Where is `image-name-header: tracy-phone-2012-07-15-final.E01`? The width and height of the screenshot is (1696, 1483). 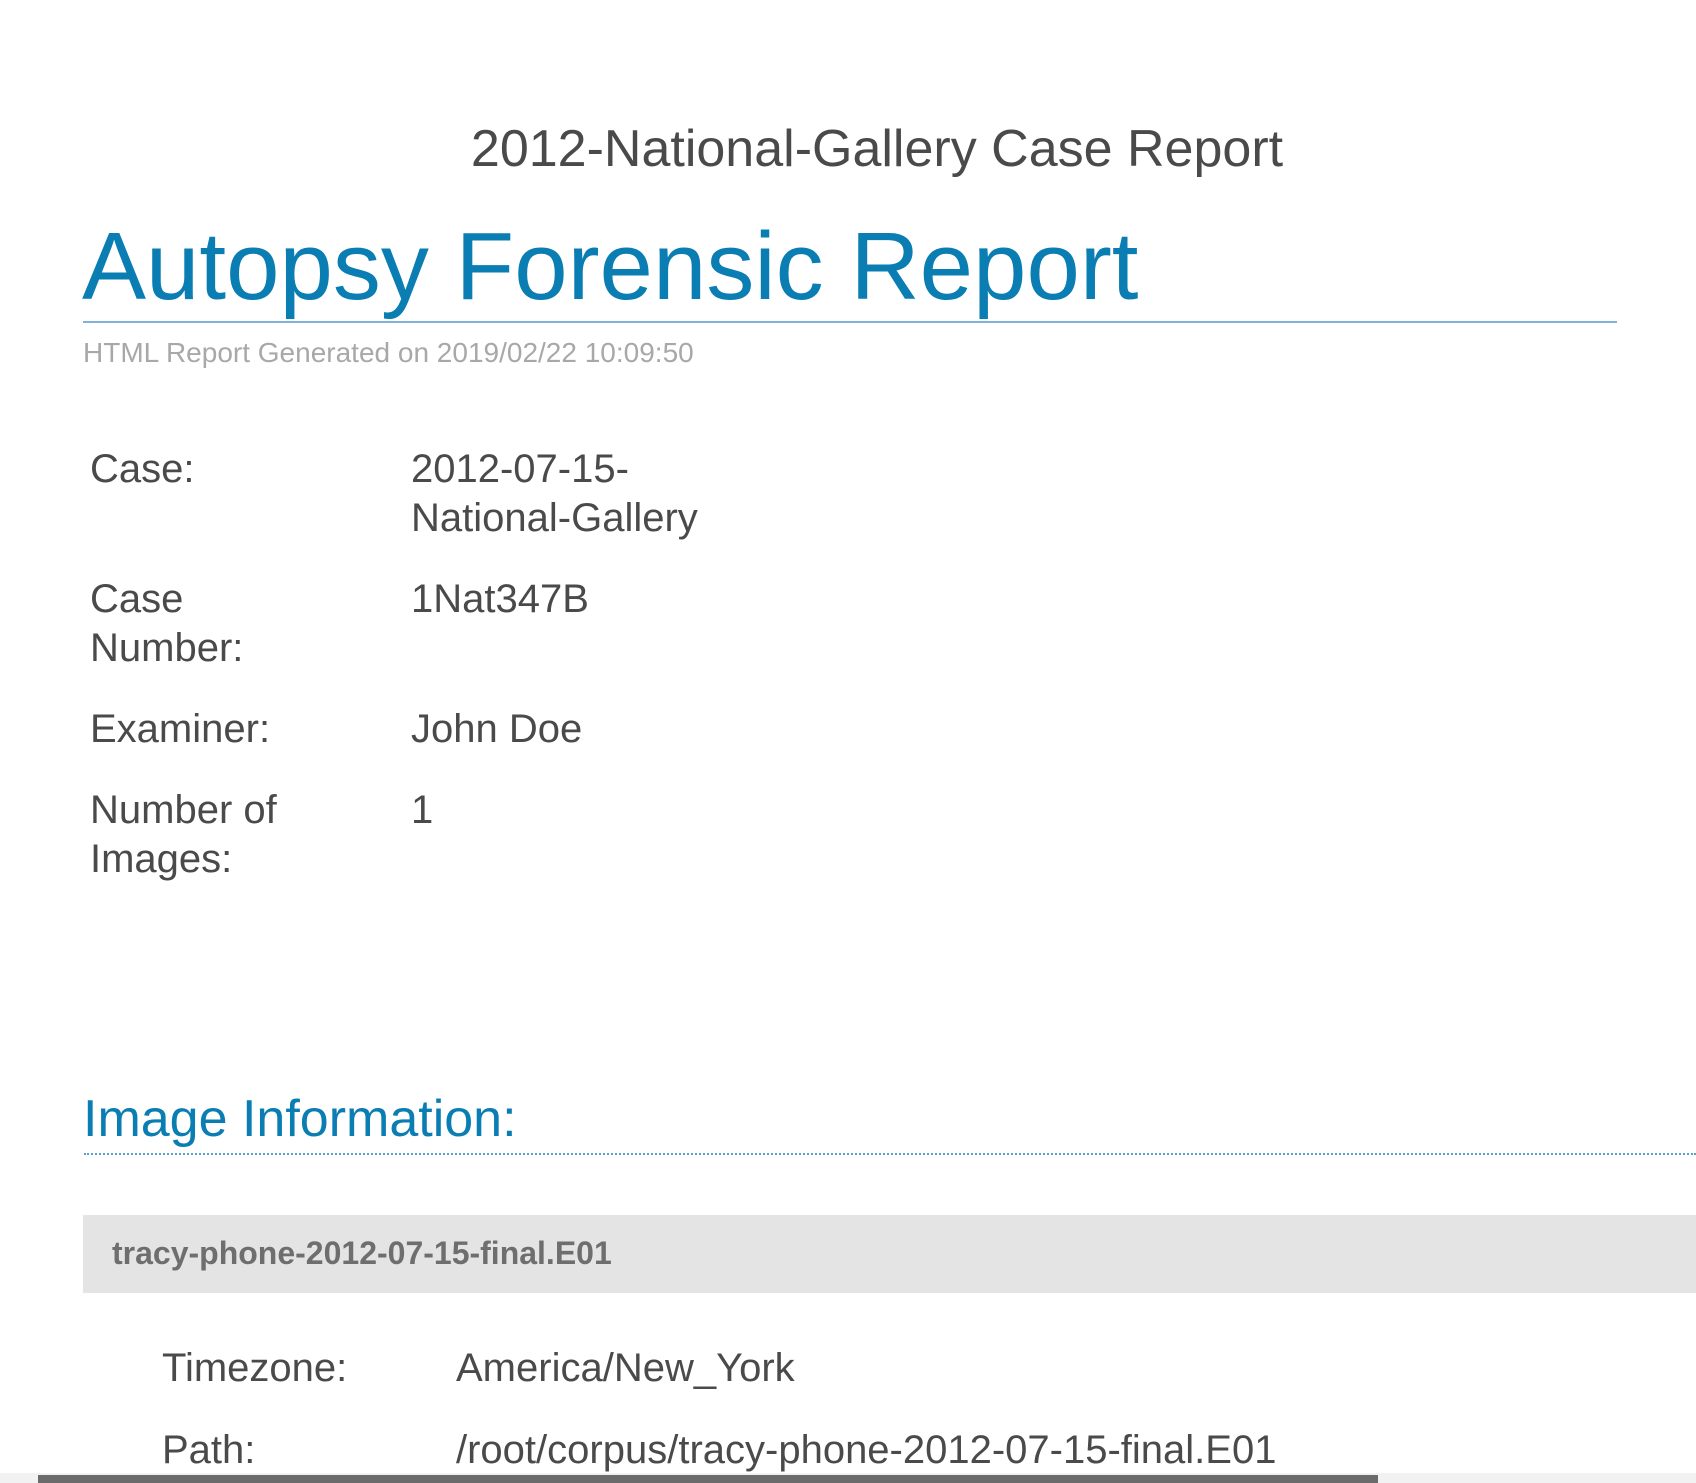 image-name-header: tracy-phone-2012-07-15-final.E01 is located at coordinates (889, 1254).